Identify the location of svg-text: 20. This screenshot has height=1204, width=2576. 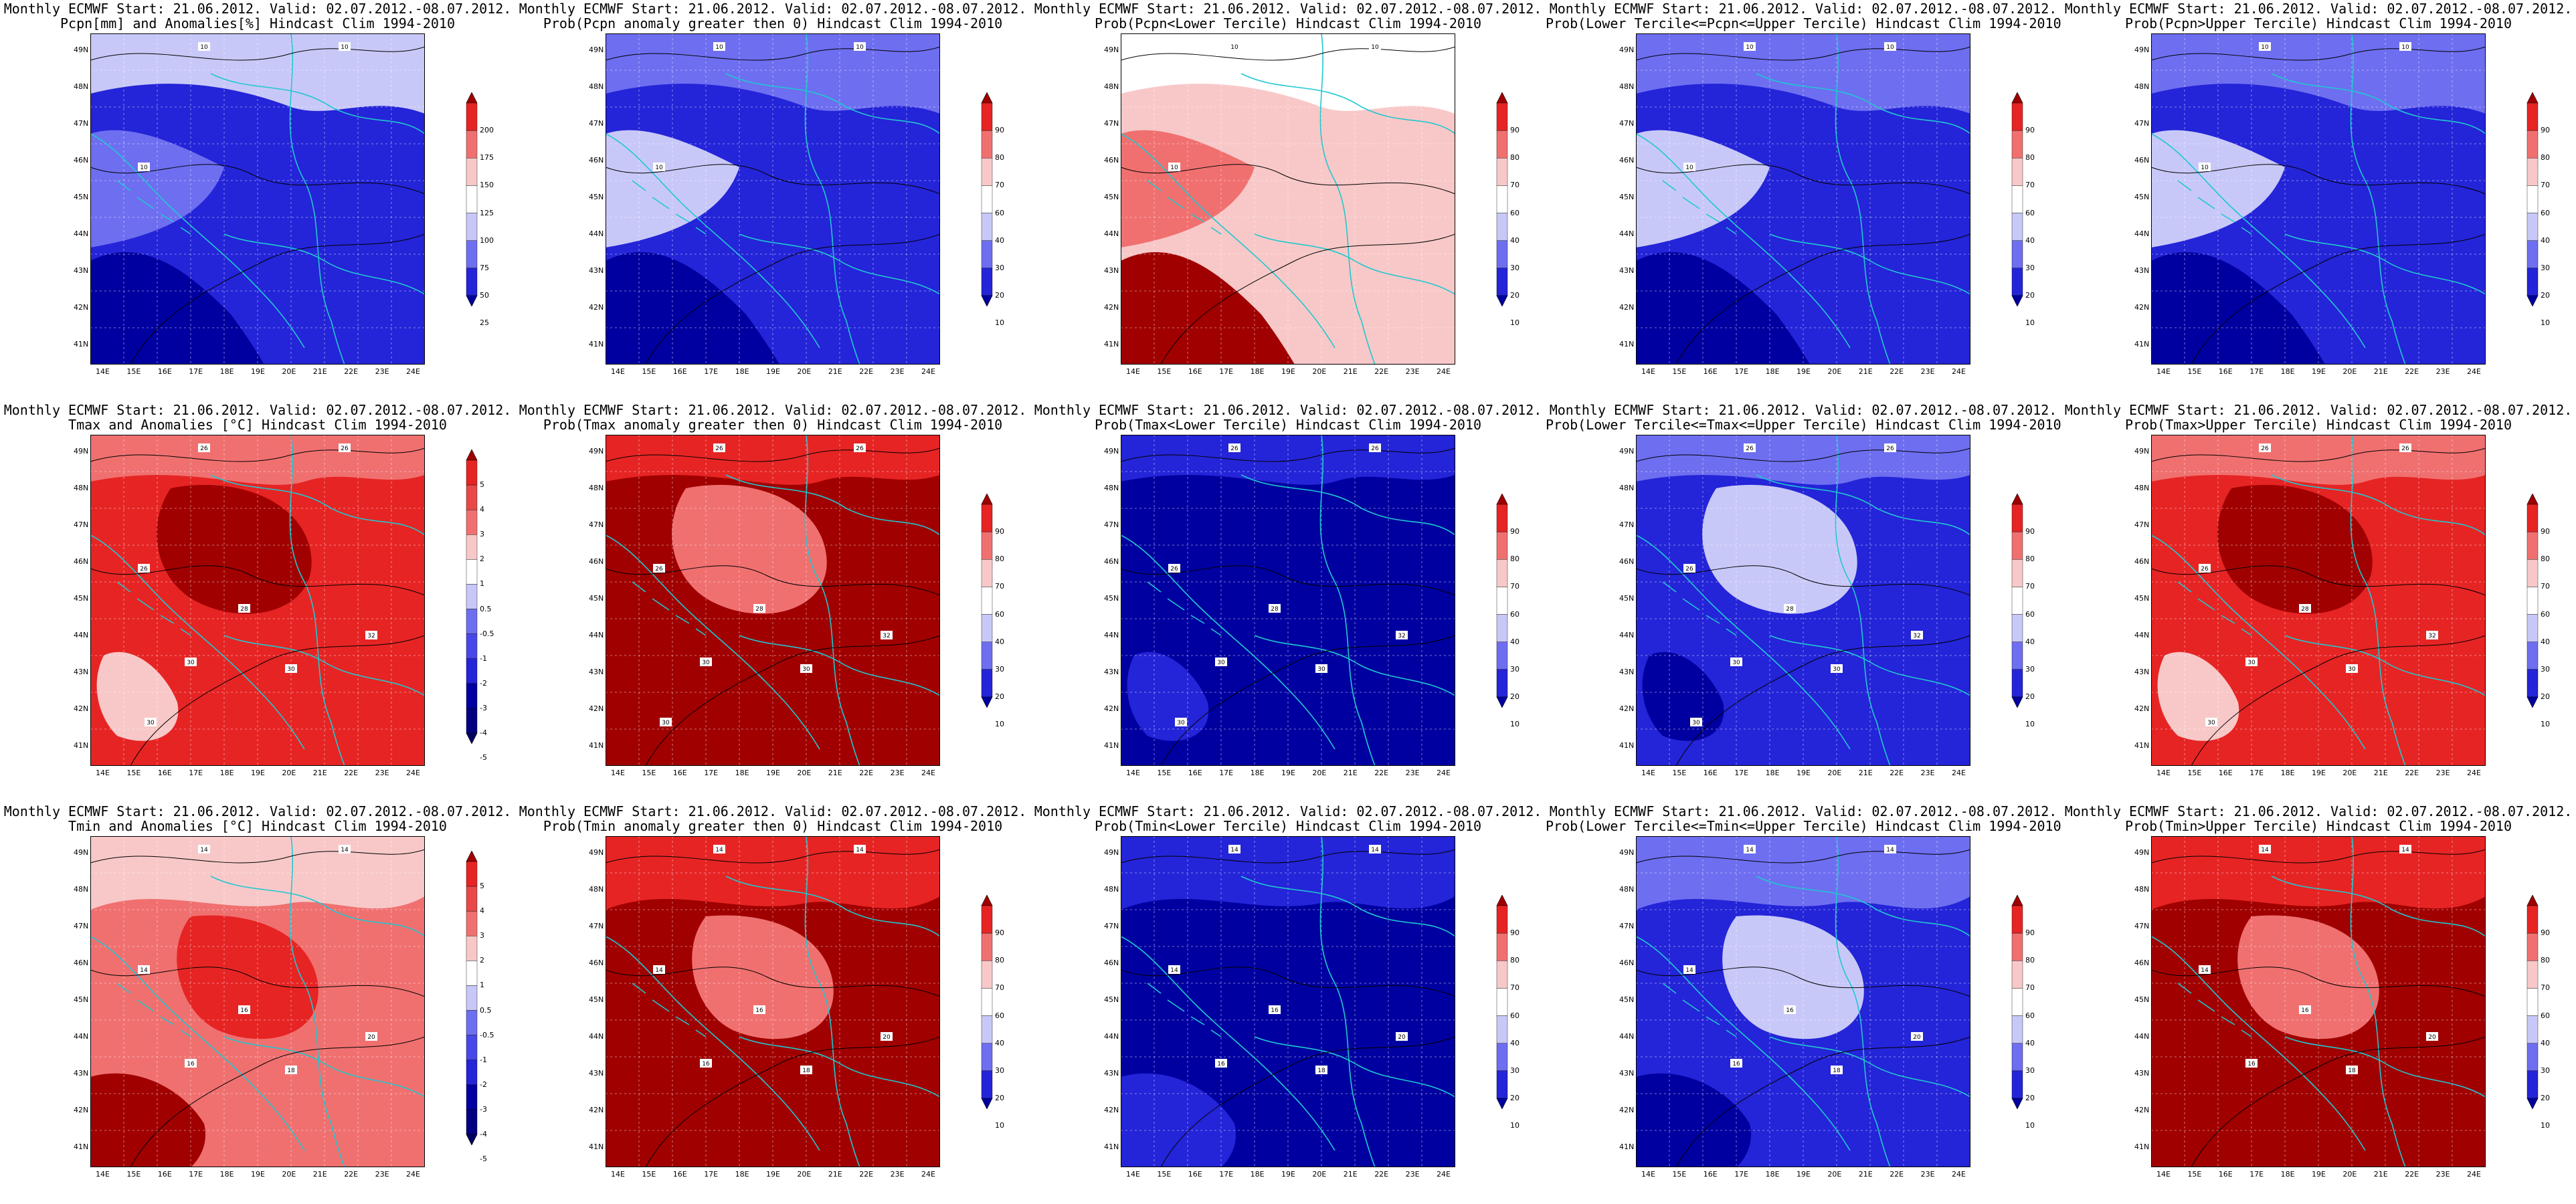
(2432, 1037).